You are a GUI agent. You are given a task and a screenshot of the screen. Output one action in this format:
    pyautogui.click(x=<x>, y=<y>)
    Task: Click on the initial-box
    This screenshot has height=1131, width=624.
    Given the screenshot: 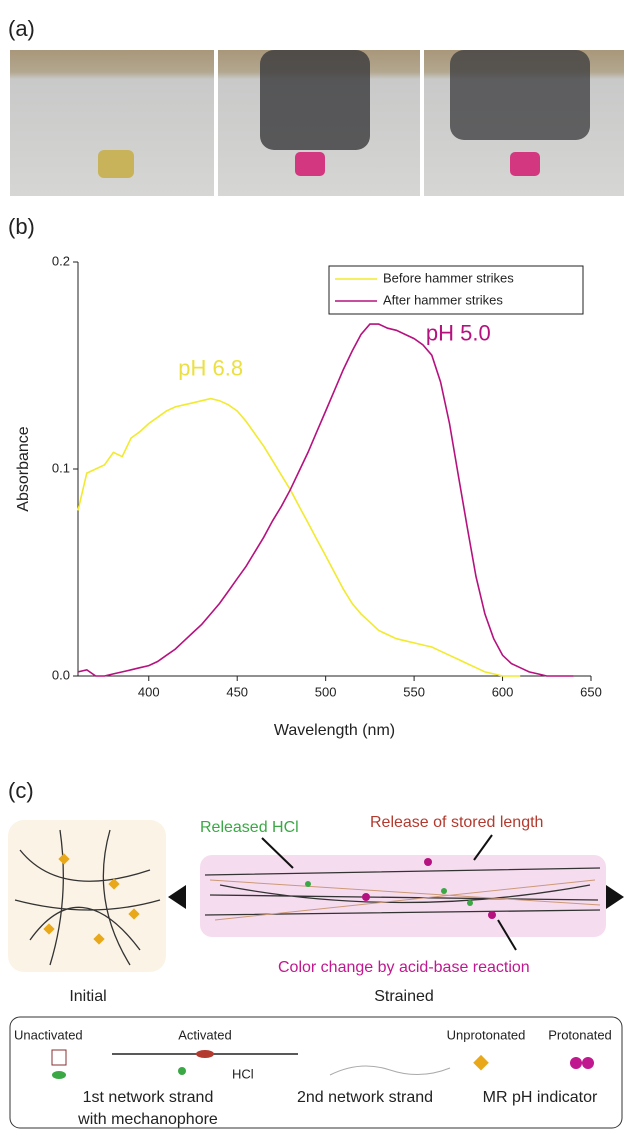 What is the action you would take?
    pyautogui.click(x=87, y=896)
    